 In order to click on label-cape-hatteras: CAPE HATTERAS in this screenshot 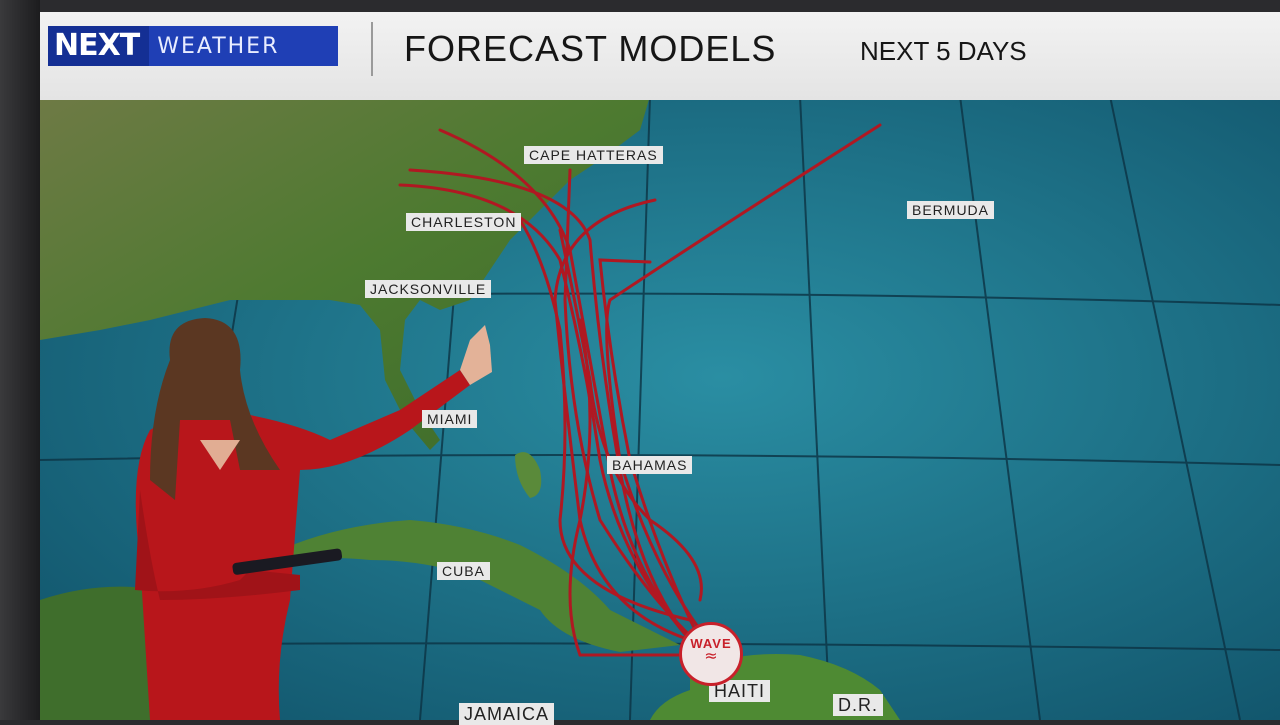, I will do `click(593, 155)`.